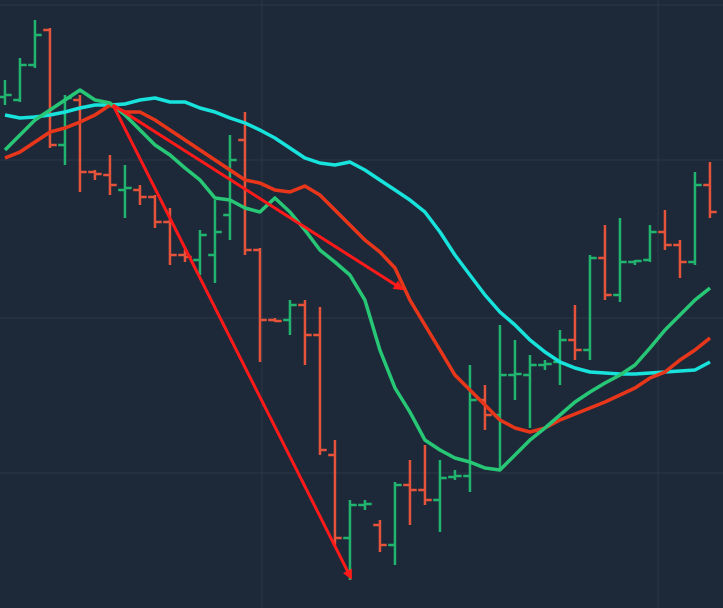 The image size is (723, 608). Describe the element at coordinates (258, 197) in the screenshot. I see `arrow` at that location.